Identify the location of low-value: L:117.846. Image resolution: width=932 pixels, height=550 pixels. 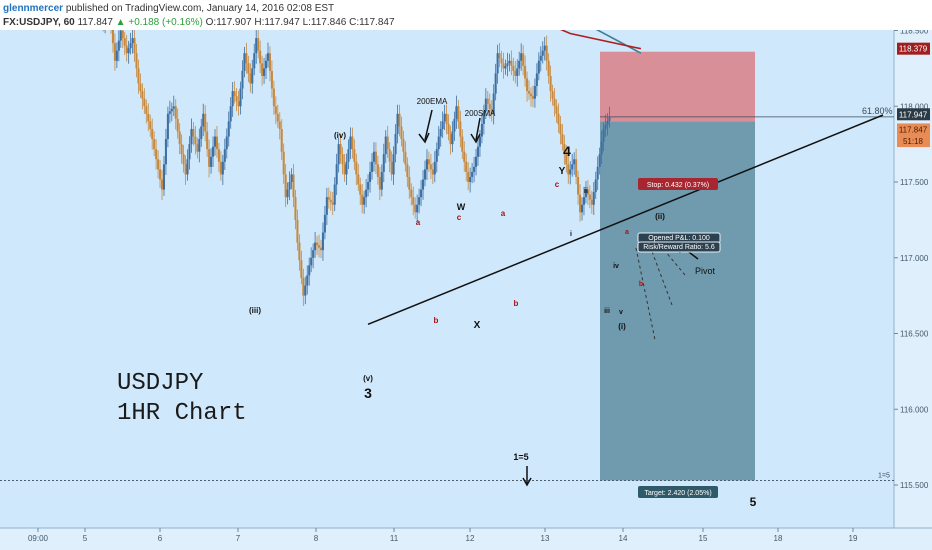
(324, 22).